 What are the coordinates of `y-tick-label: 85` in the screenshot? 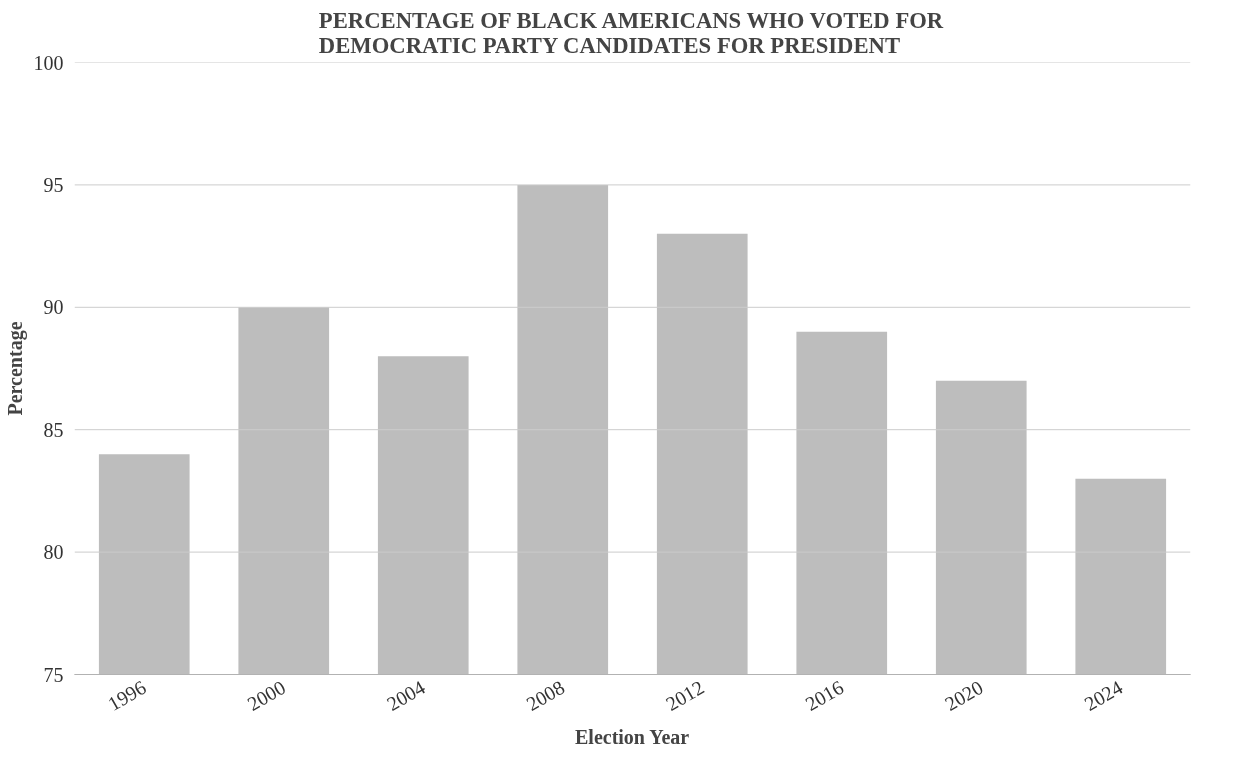 It's located at (53, 429).